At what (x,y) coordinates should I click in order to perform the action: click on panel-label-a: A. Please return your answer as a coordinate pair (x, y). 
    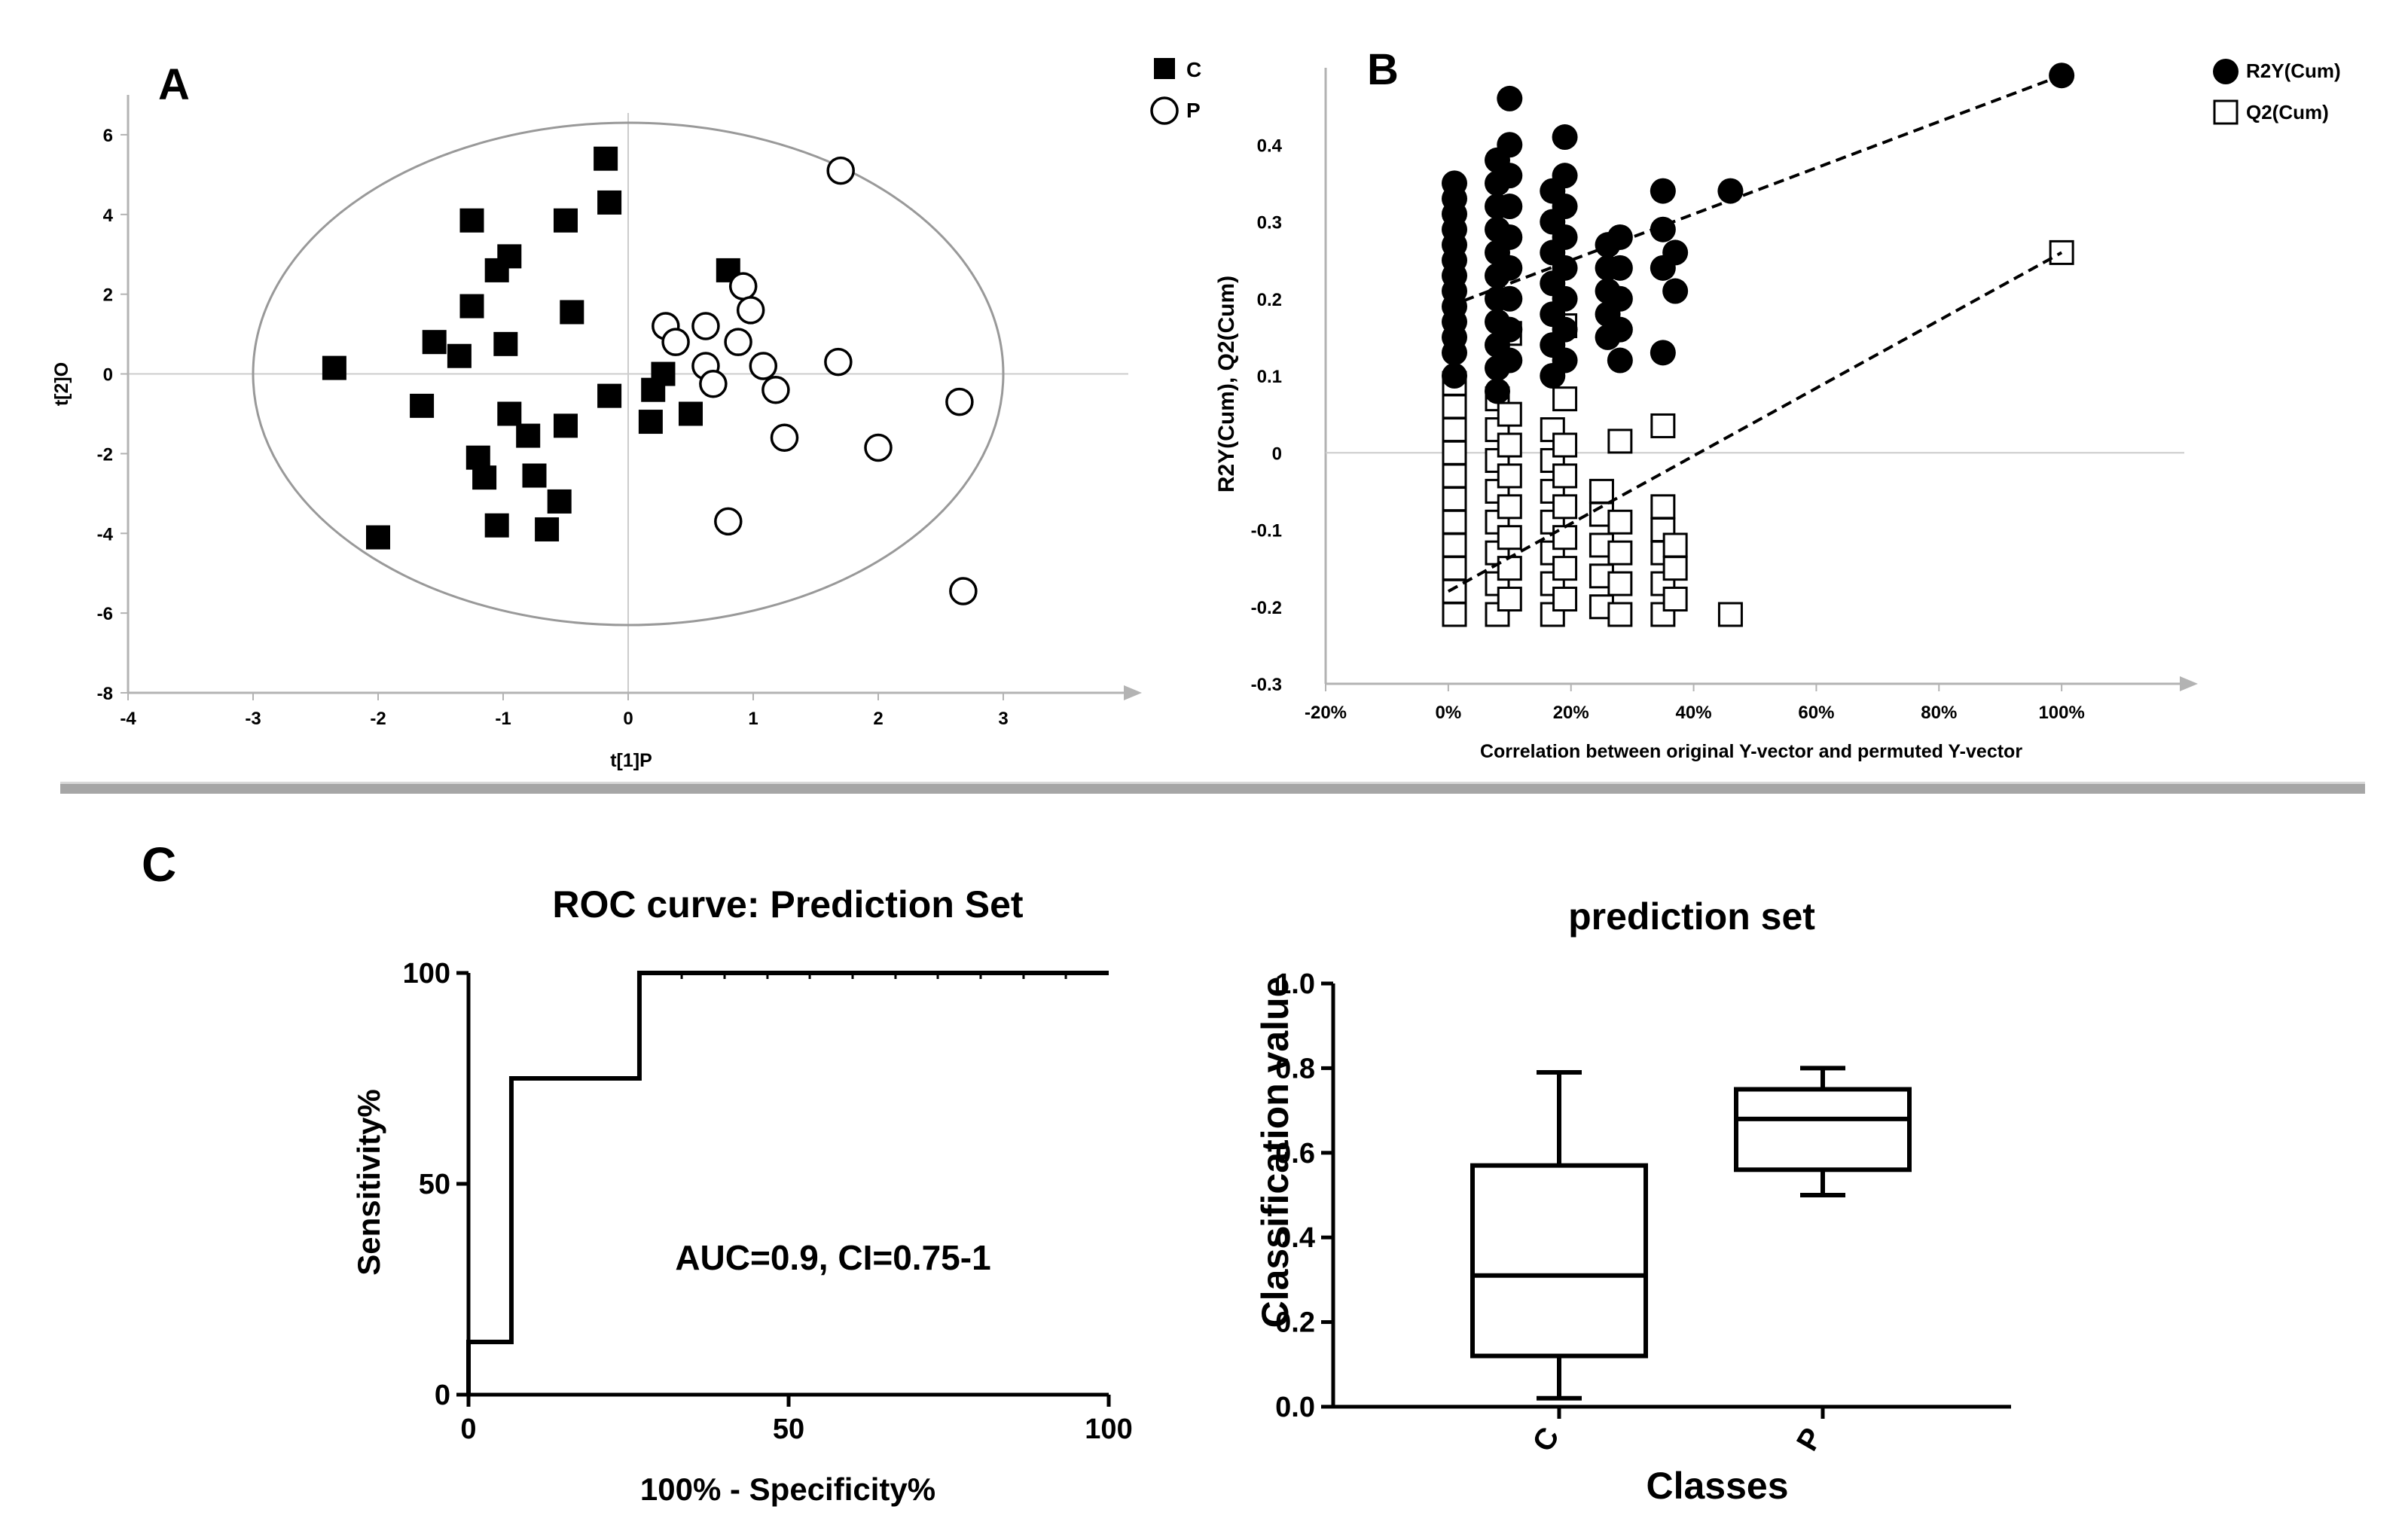
    Looking at the image, I should click on (174, 84).